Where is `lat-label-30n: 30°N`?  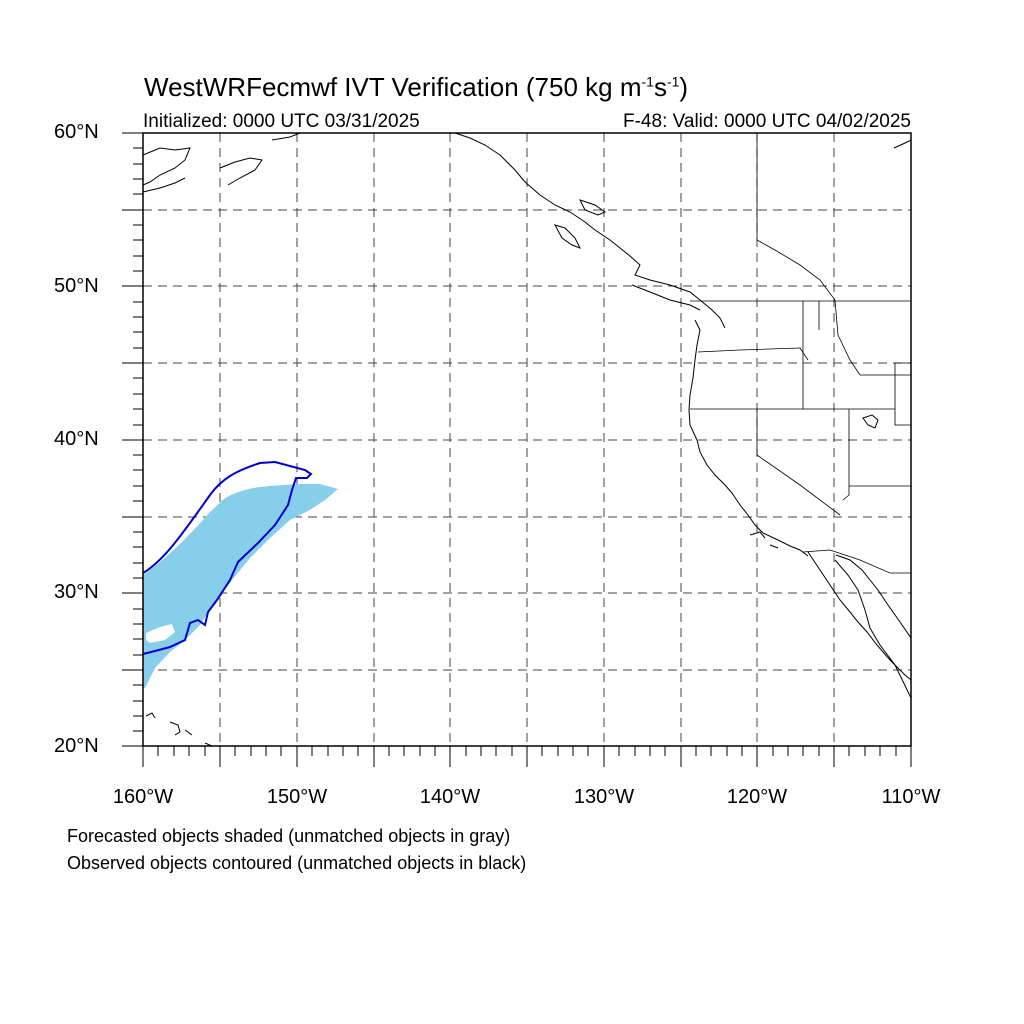
lat-label-30n: 30°N is located at coordinates (76, 592).